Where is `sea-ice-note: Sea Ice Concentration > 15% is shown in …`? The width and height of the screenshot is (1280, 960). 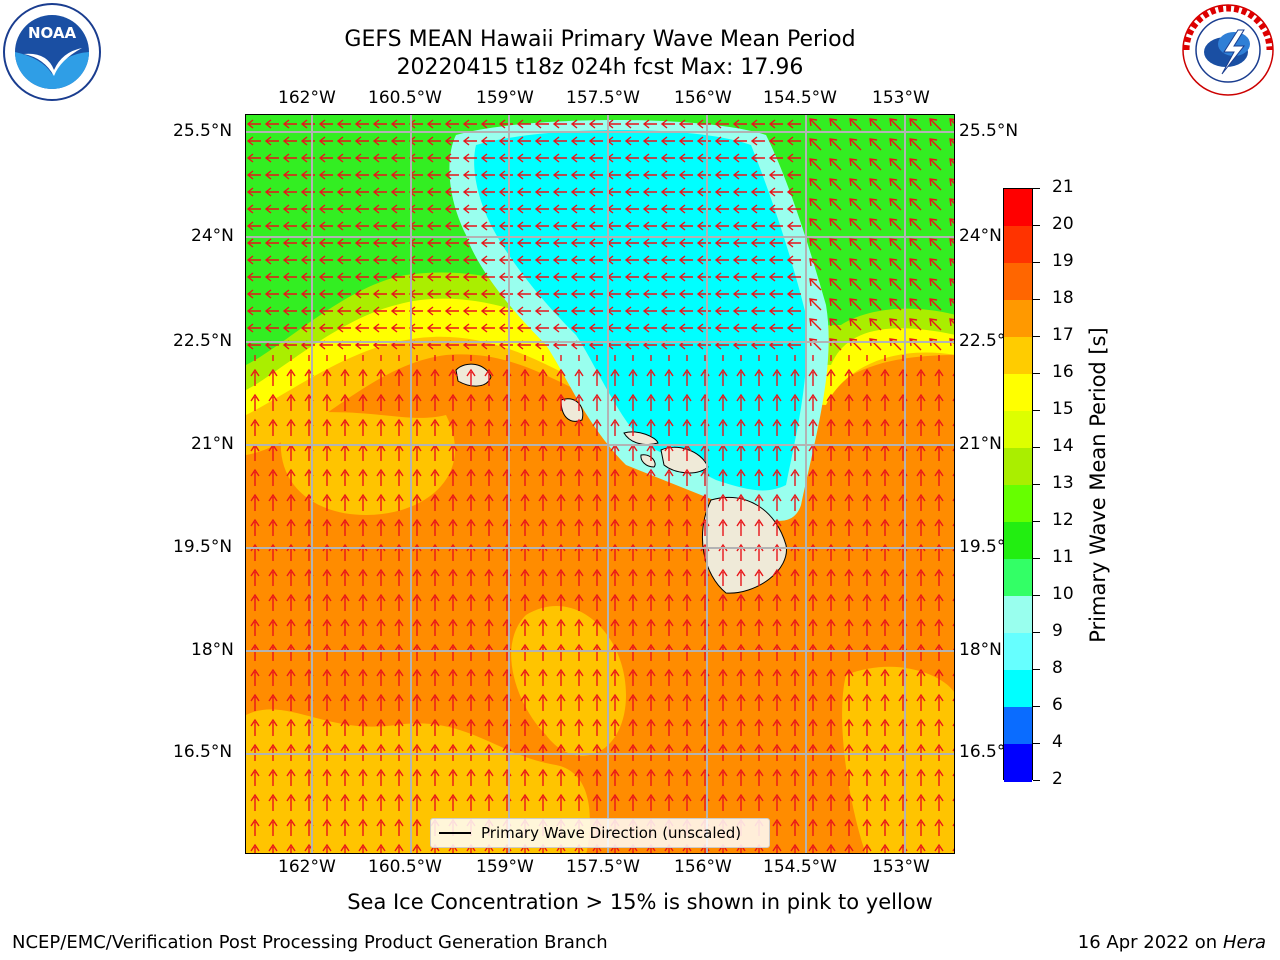 sea-ice-note: Sea Ice Concentration > 15% is shown in … is located at coordinates (640, 902).